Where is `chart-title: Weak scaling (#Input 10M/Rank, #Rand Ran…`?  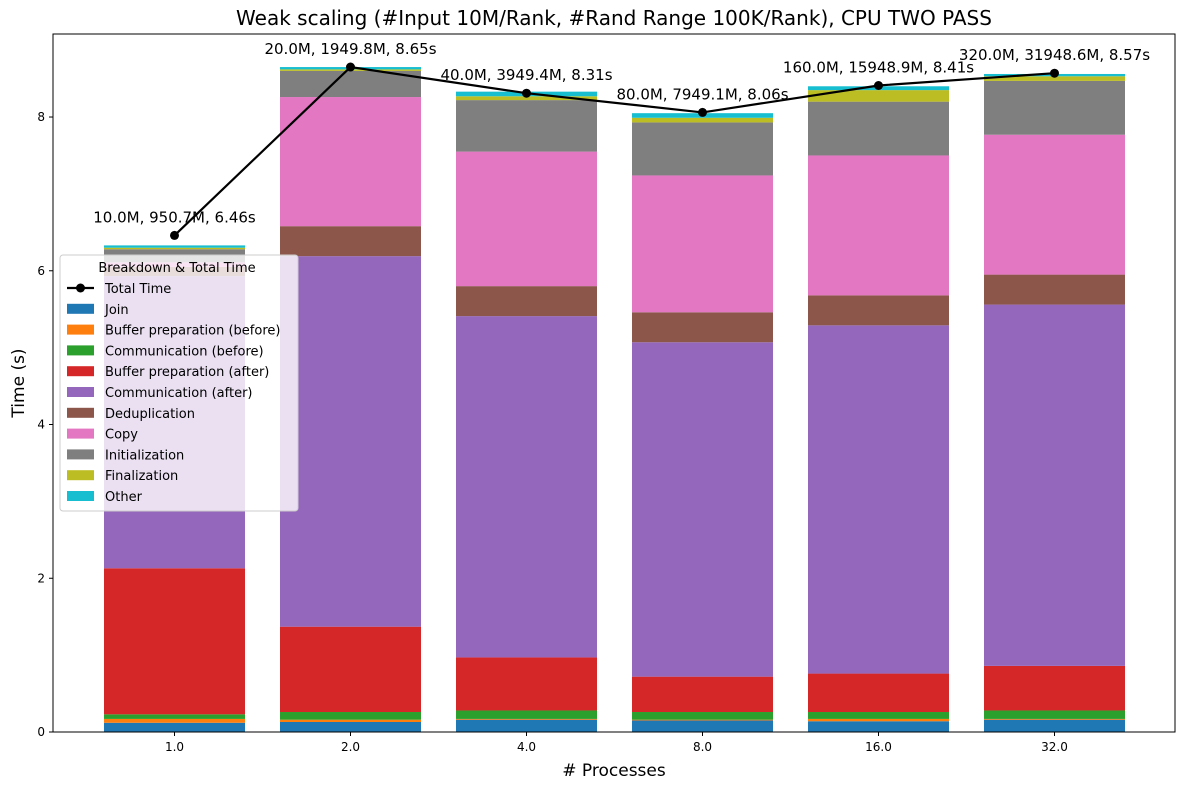
chart-title: Weak scaling (#Input 10M/Rank, #Rand Ran… is located at coordinates (614, 18).